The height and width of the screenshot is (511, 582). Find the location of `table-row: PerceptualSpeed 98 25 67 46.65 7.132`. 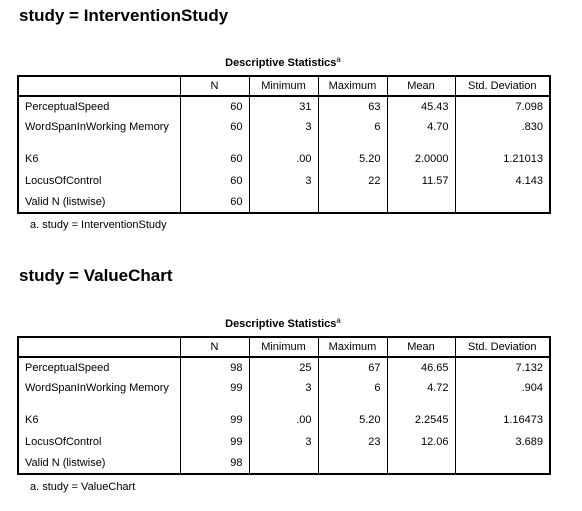

table-row: PerceptualSpeed 98 25 67 46.65 7.132 is located at coordinates (284, 367).